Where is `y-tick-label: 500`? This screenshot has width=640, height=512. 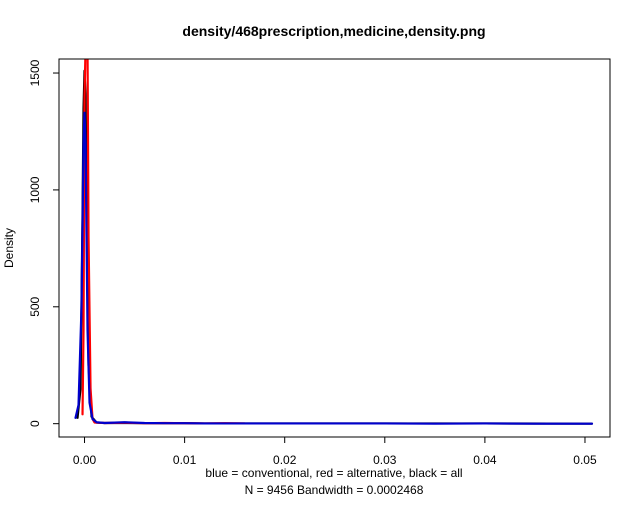
y-tick-label: 500 is located at coordinates (35, 306).